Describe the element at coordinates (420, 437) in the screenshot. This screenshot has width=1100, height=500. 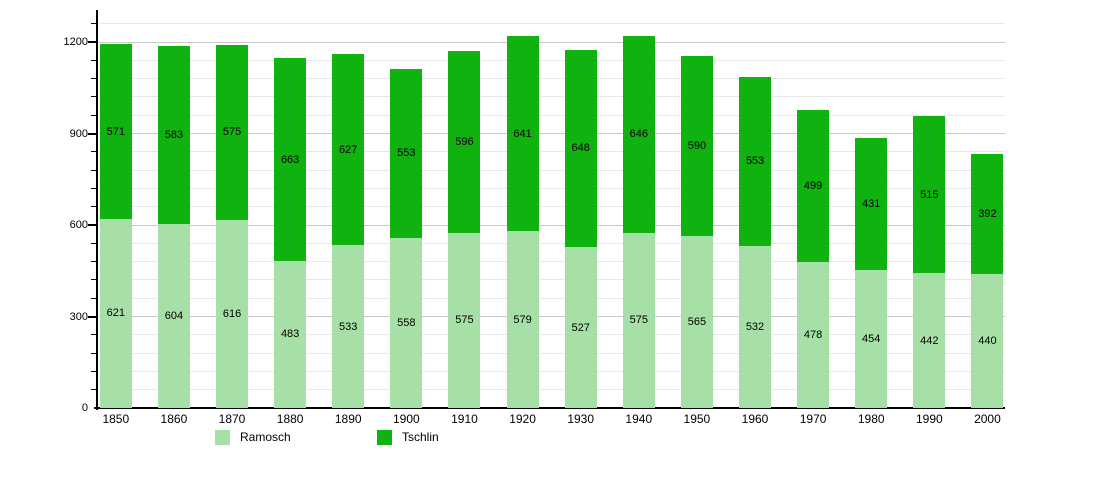
I see `legend-label-tschlin: Tschlin` at that location.